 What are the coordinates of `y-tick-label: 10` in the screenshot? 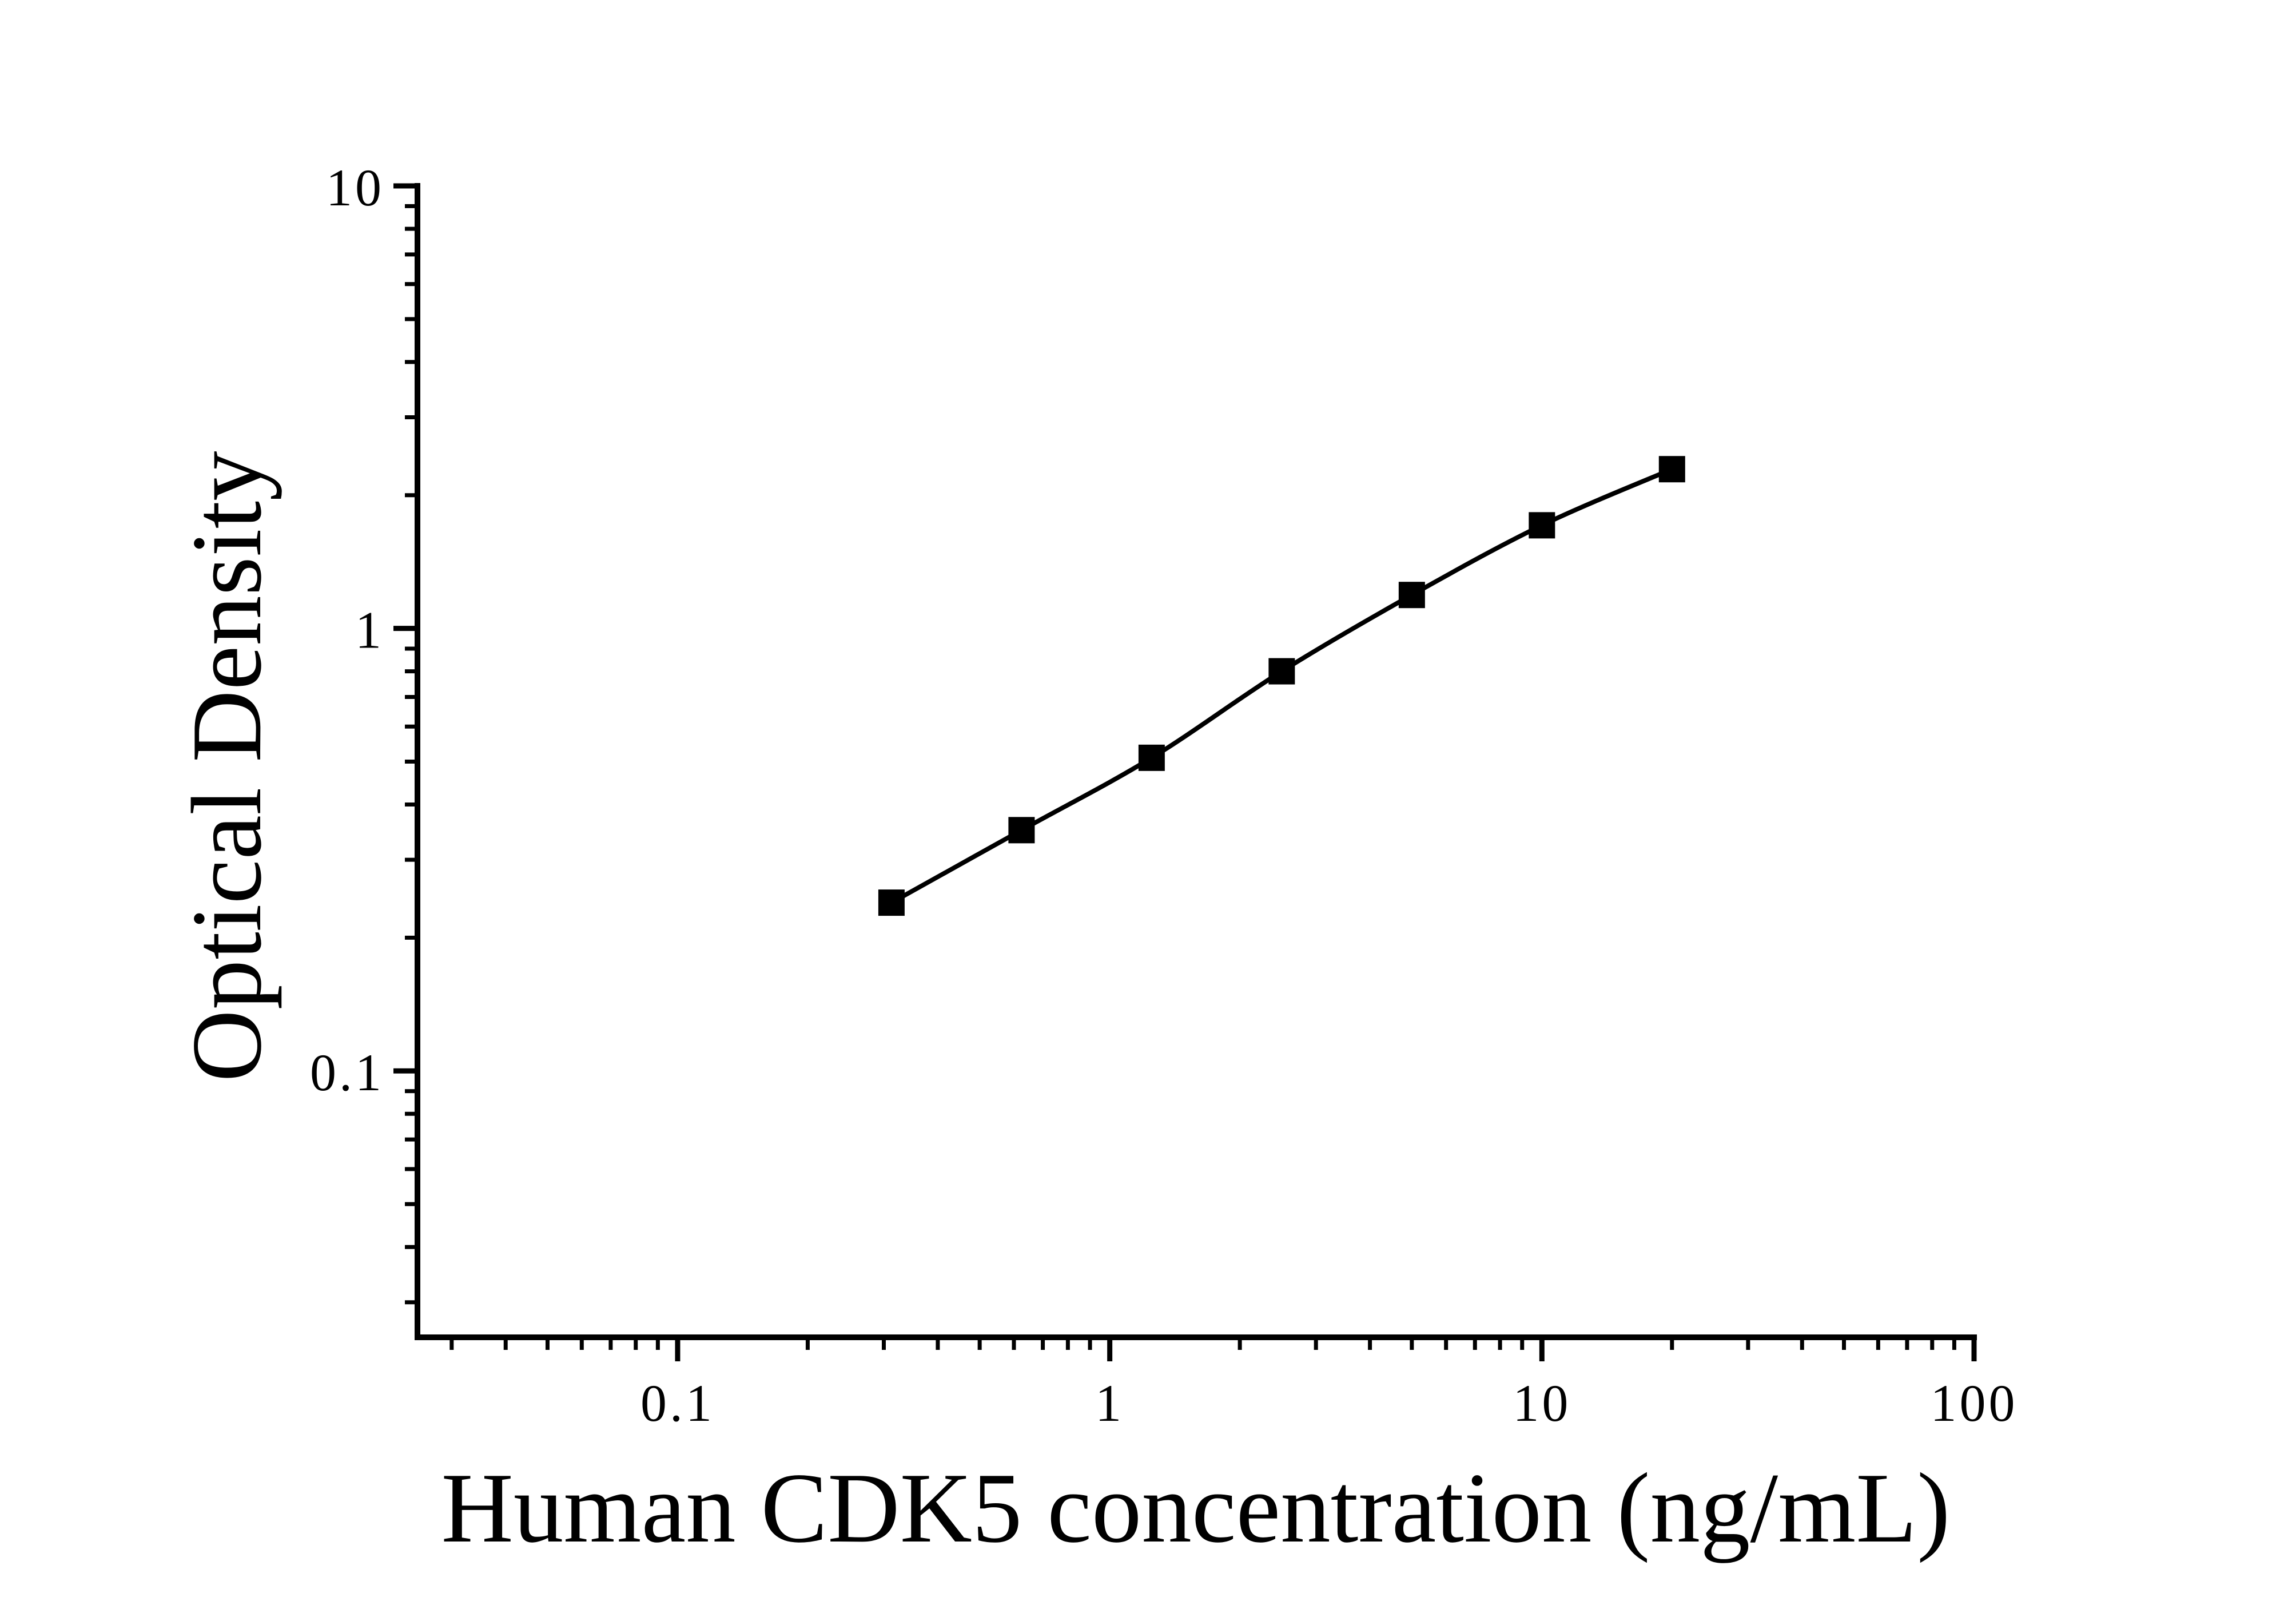 It's located at (355, 187).